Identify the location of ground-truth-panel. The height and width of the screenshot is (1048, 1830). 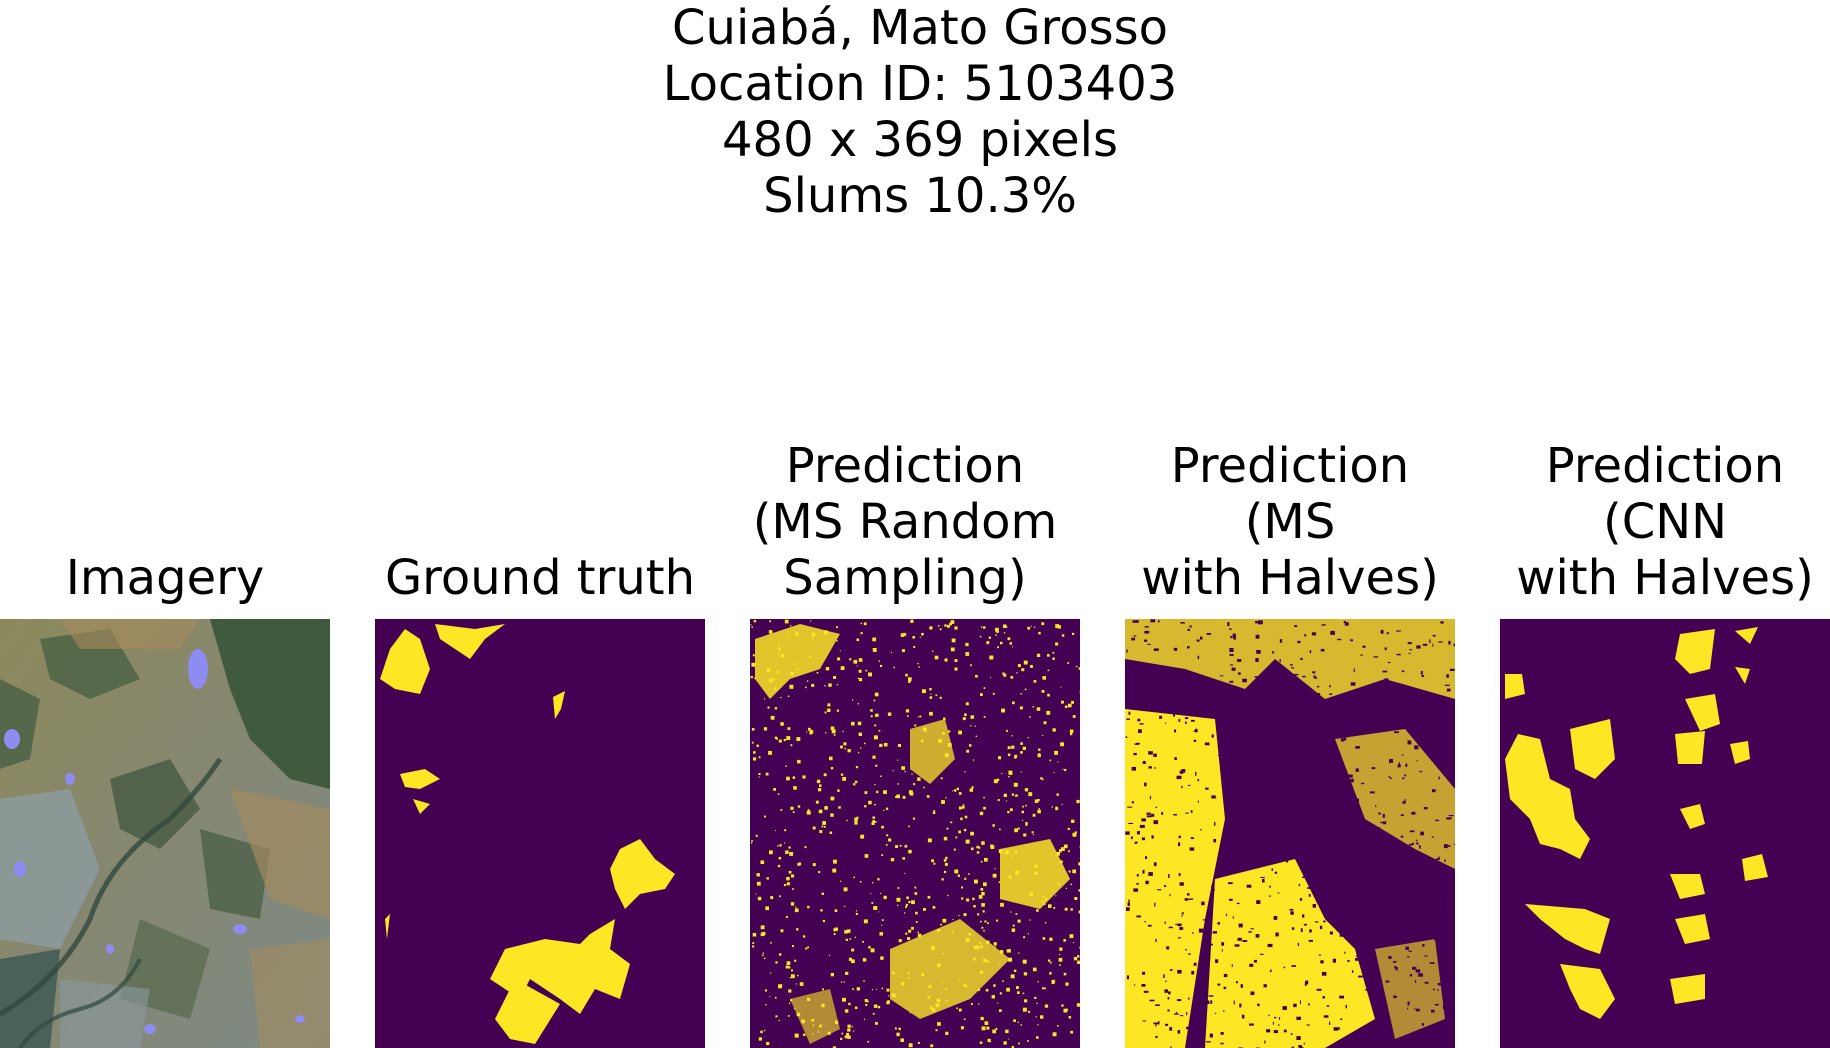
(540, 833).